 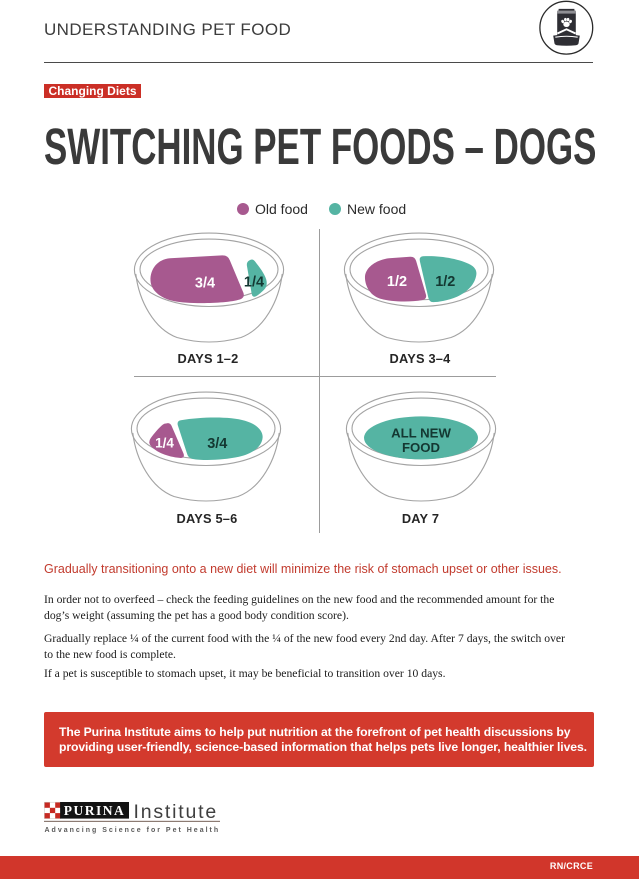 What do you see at coordinates (421, 432) in the screenshot?
I see `svg-text: ALL NEW` at bounding box center [421, 432].